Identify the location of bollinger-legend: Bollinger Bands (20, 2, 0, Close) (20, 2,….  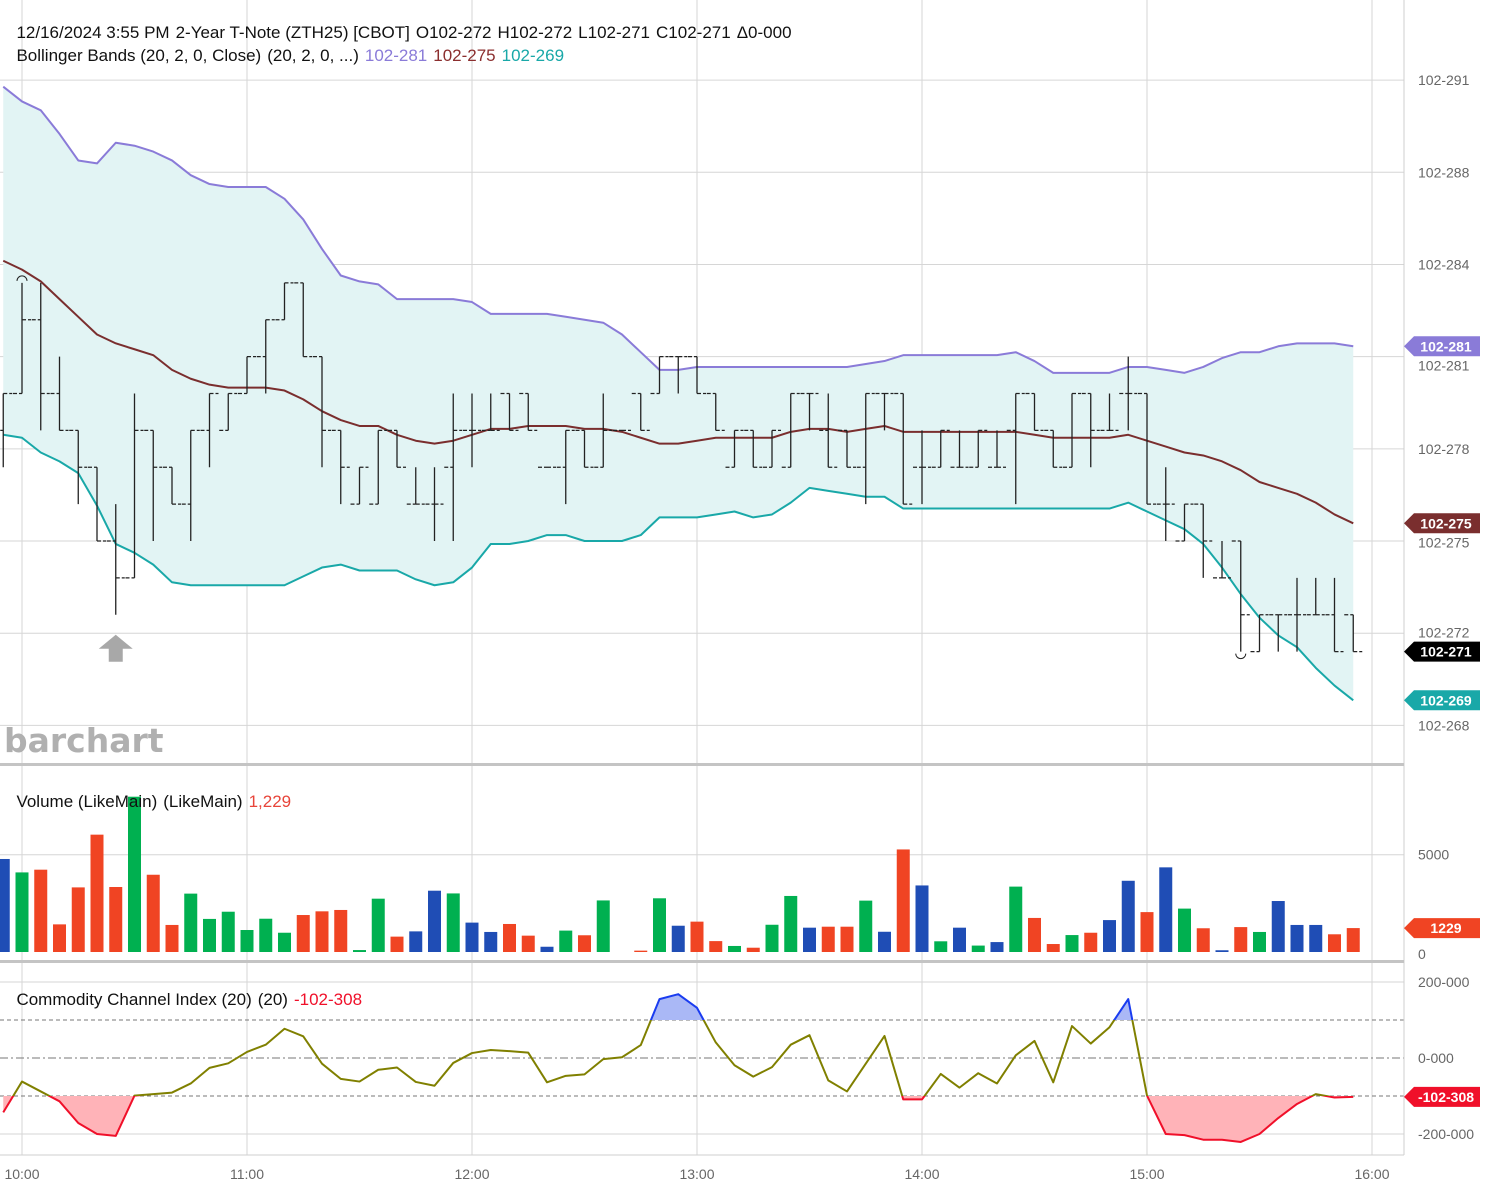
(288, 46).